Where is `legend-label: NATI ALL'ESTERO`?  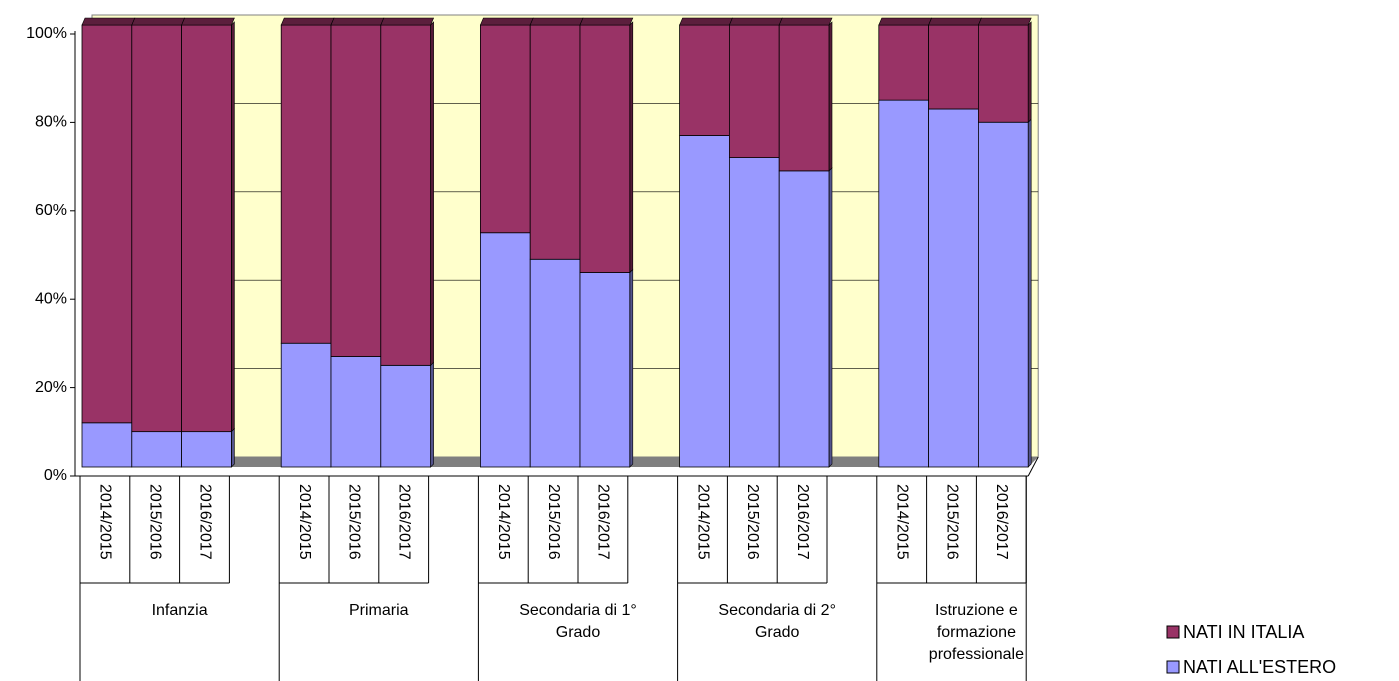
legend-label: NATI ALL'ESTERO is located at coordinates (1259, 667).